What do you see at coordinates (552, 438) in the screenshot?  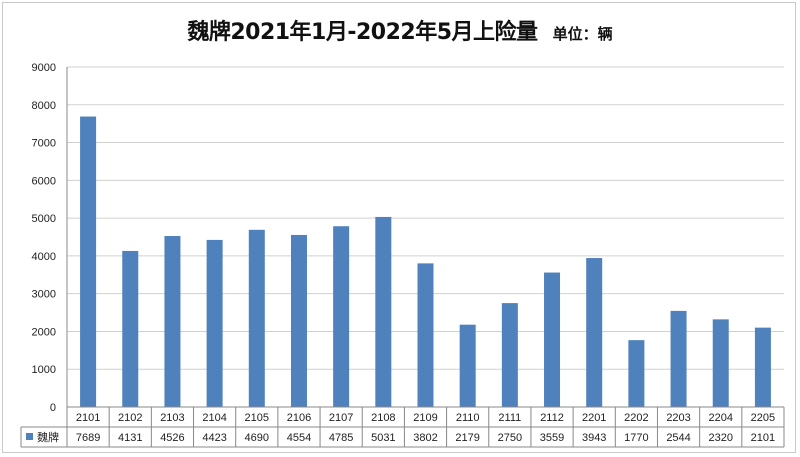 I see `data-label: 3559` at bounding box center [552, 438].